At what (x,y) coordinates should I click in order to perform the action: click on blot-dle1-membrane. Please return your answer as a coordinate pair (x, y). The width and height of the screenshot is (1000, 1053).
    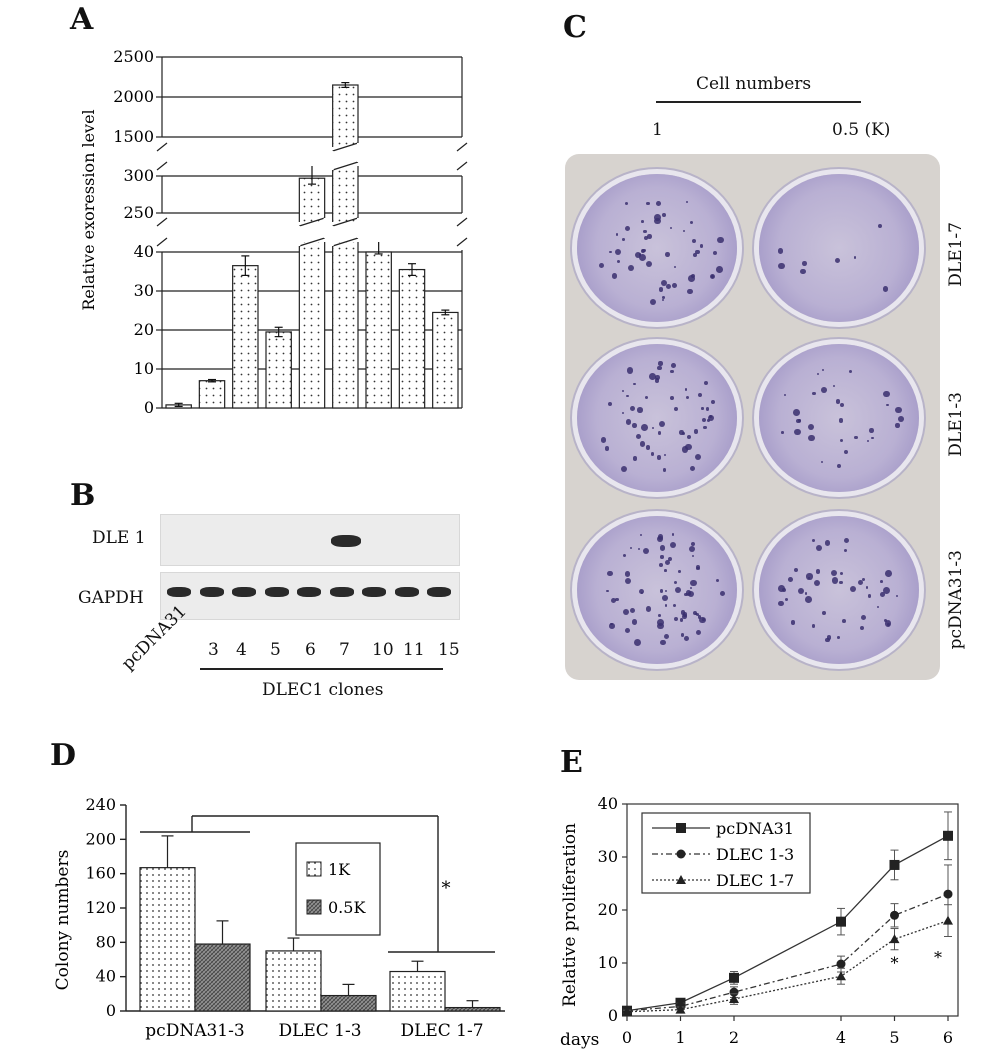
    Looking at the image, I should click on (310, 540).